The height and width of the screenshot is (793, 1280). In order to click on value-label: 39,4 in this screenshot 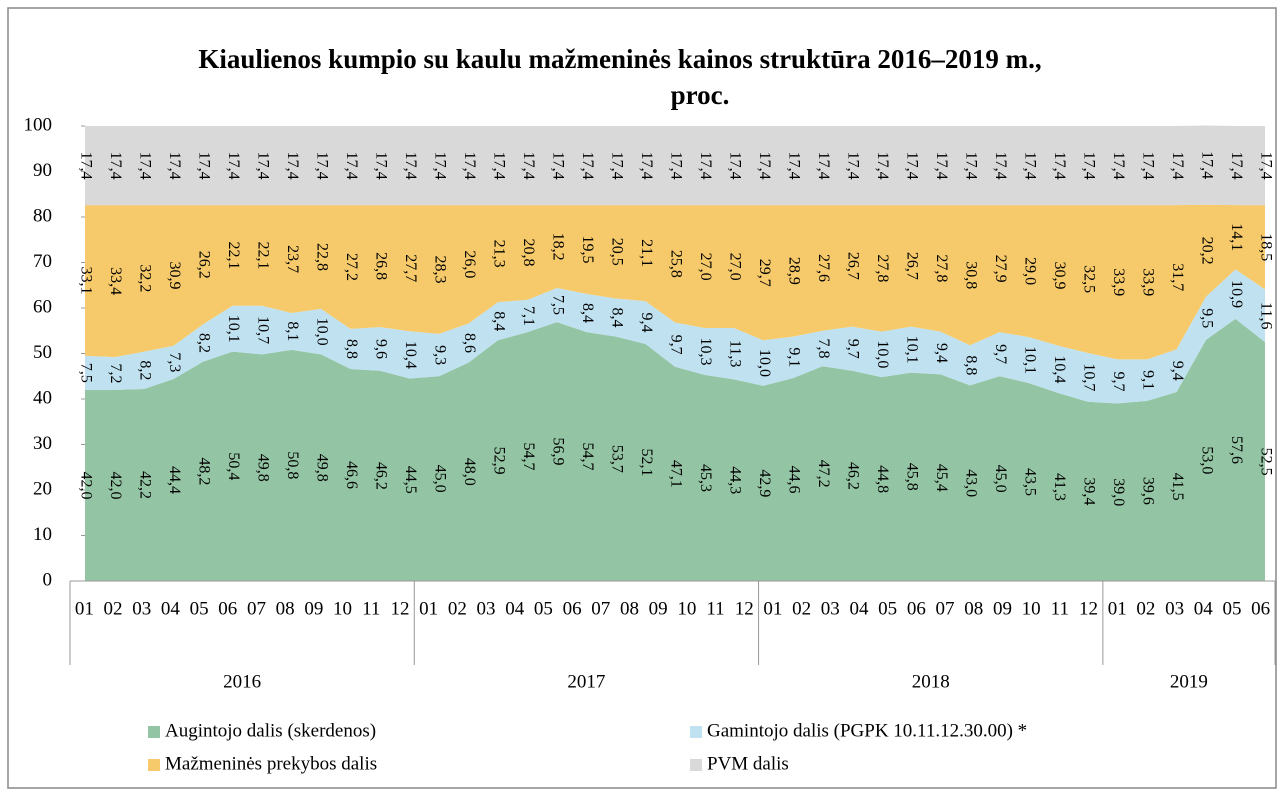, I will do `click(1088, 491)`.